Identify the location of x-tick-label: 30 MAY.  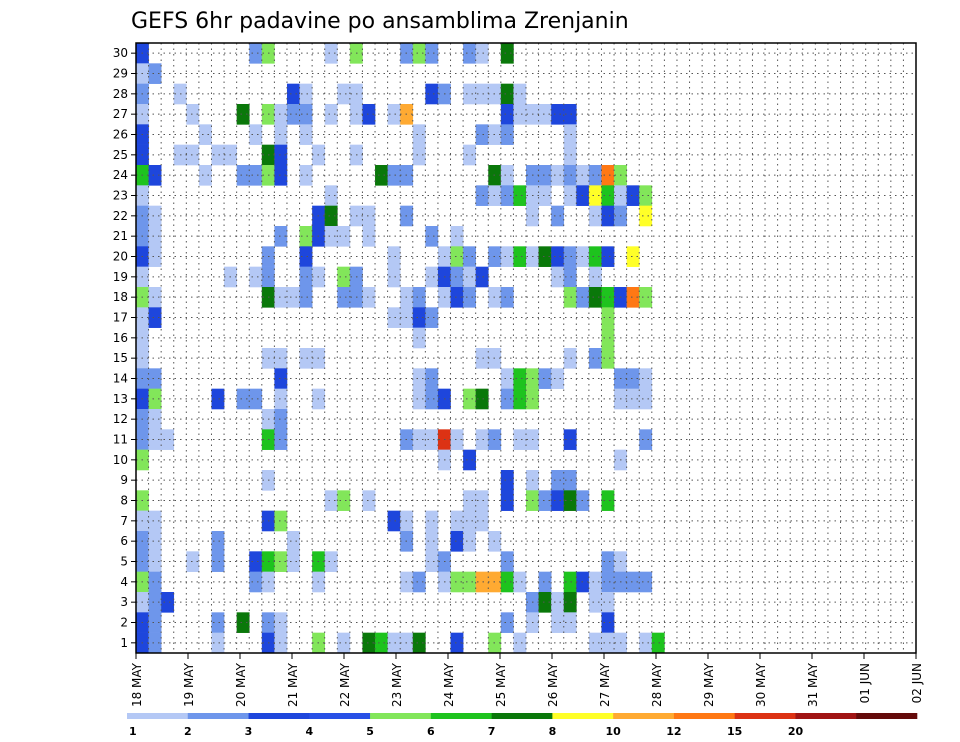
(761, 684).